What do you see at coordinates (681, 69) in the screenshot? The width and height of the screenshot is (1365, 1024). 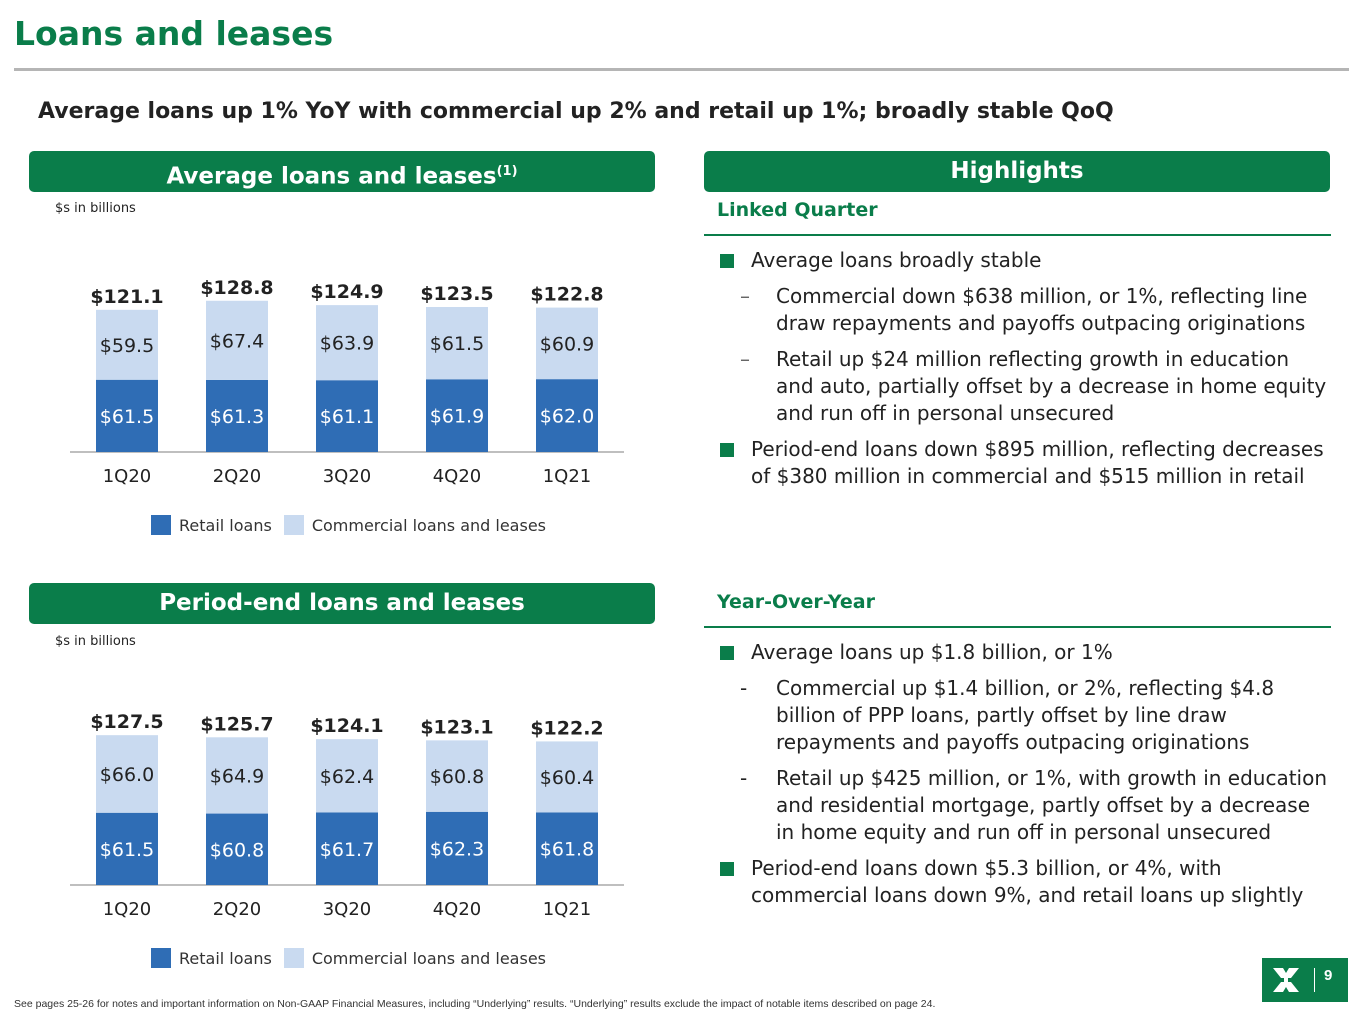 I see `title-divider` at bounding box center [681, 69].